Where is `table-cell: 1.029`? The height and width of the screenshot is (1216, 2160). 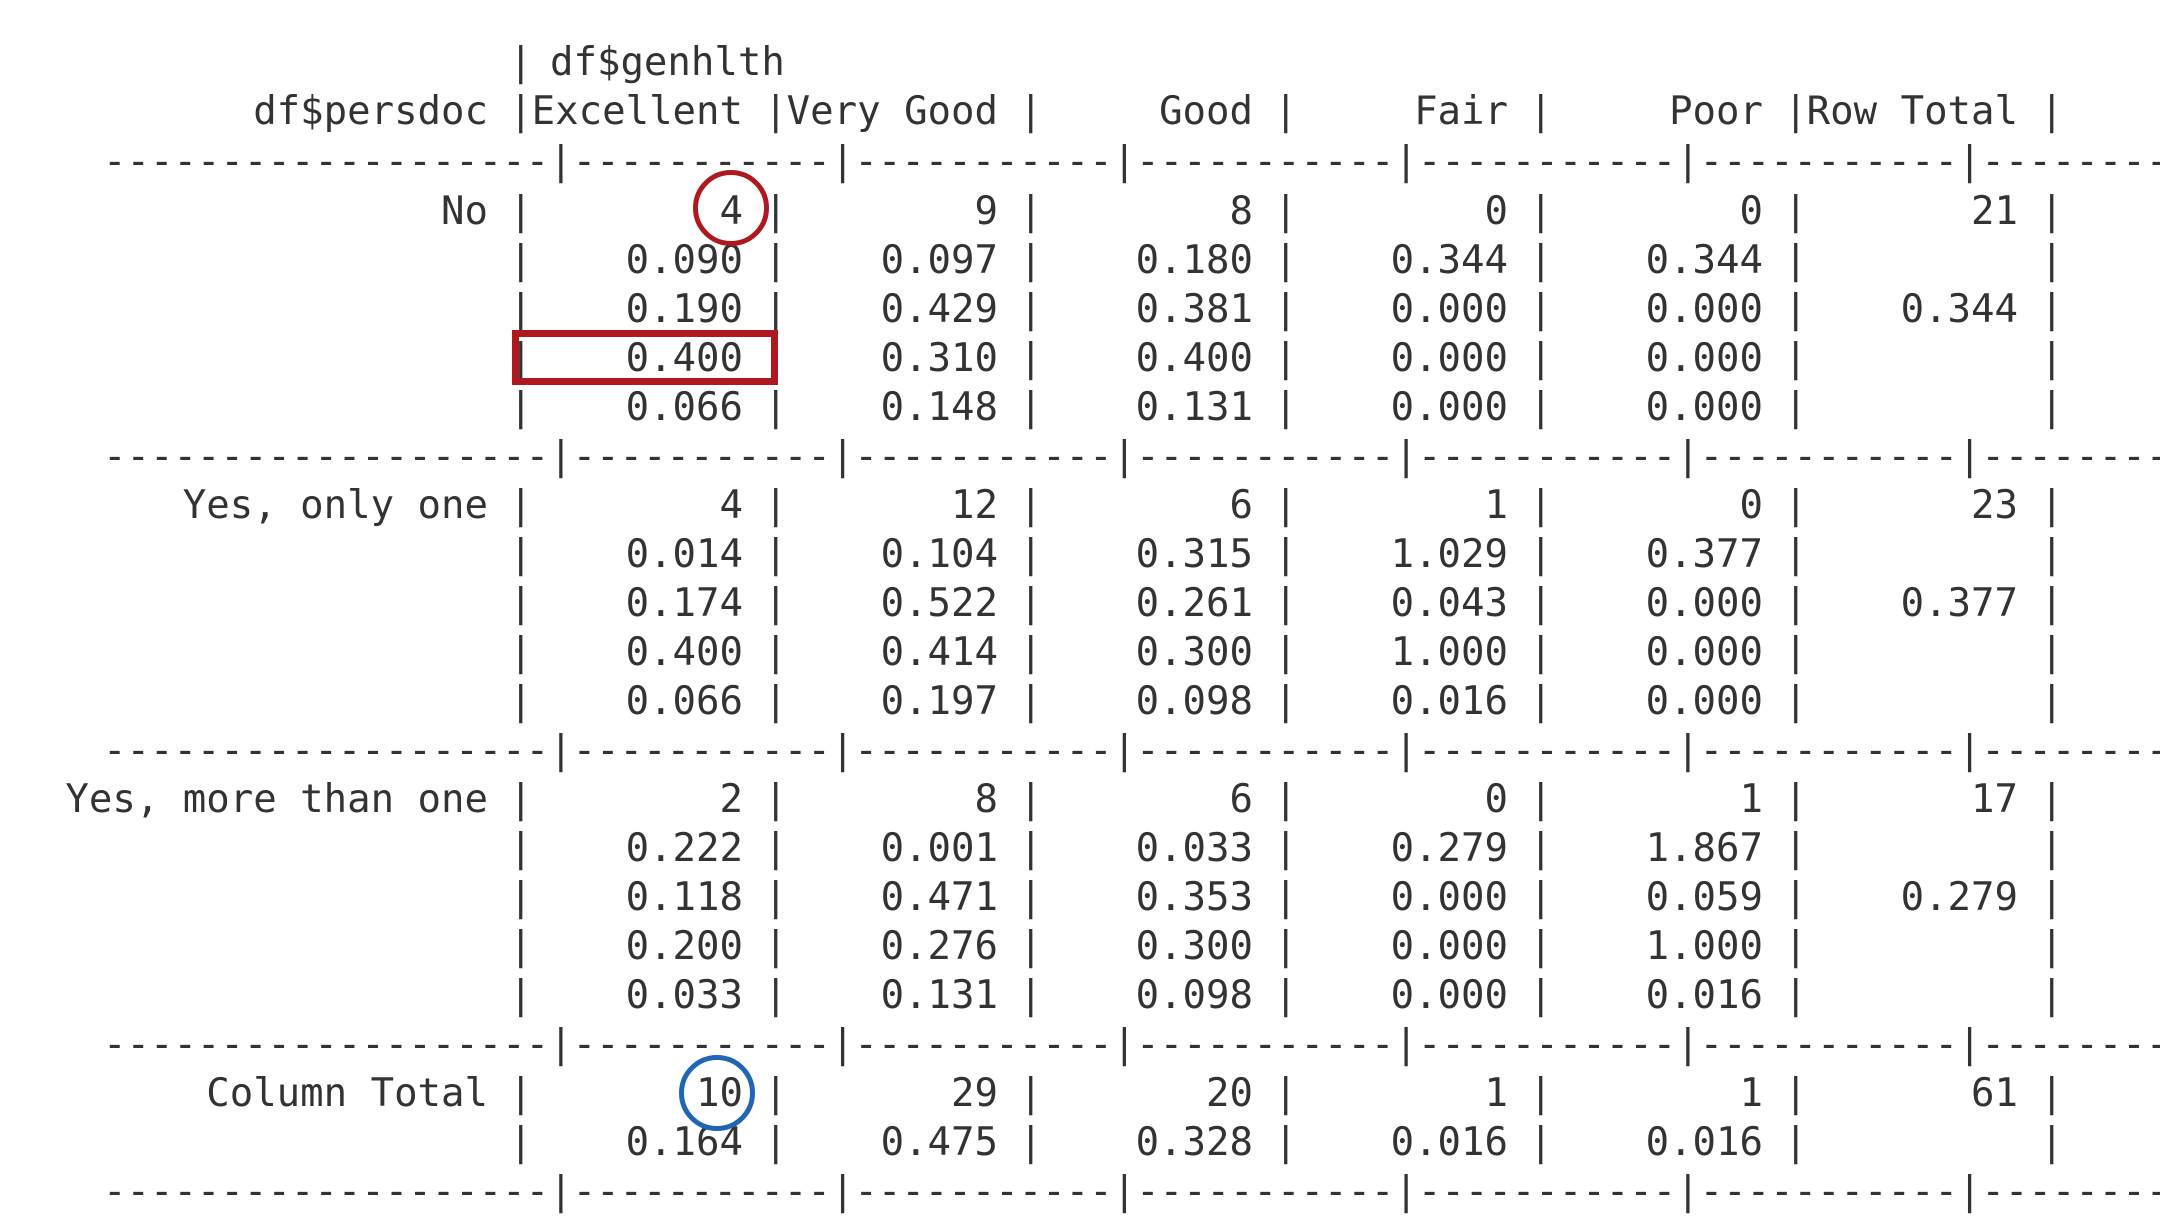 table-cell: 1.029 is located at coordinates (1449, 554).